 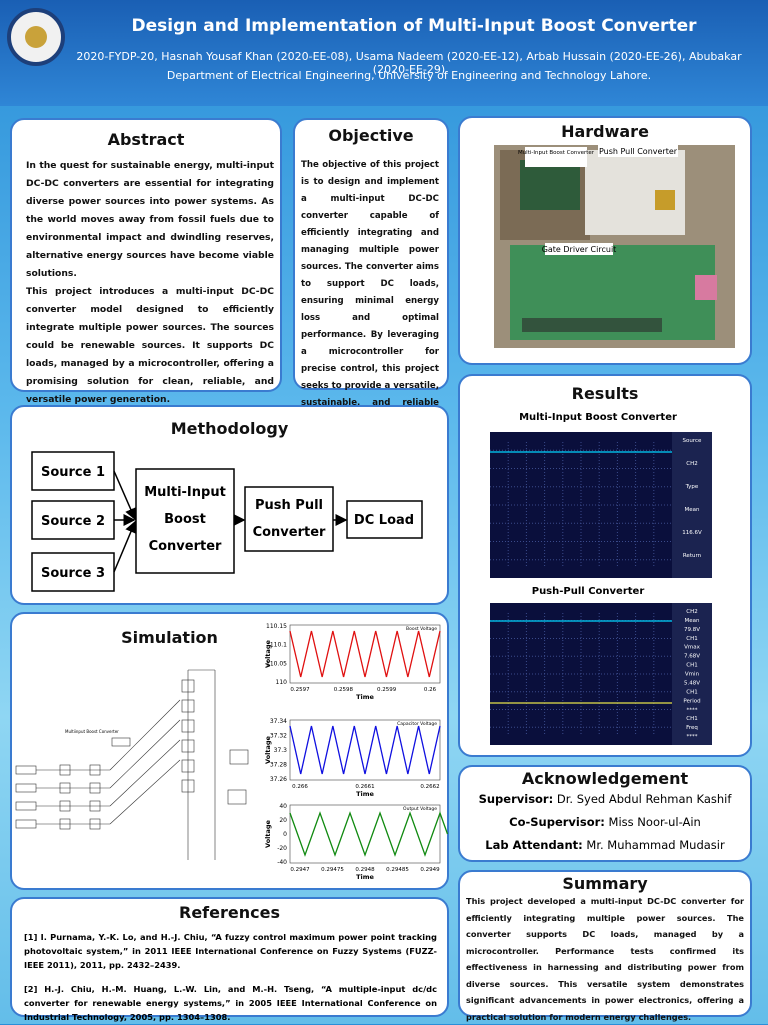 I want to click on heading: Simulation, so click(x=169, y=637).